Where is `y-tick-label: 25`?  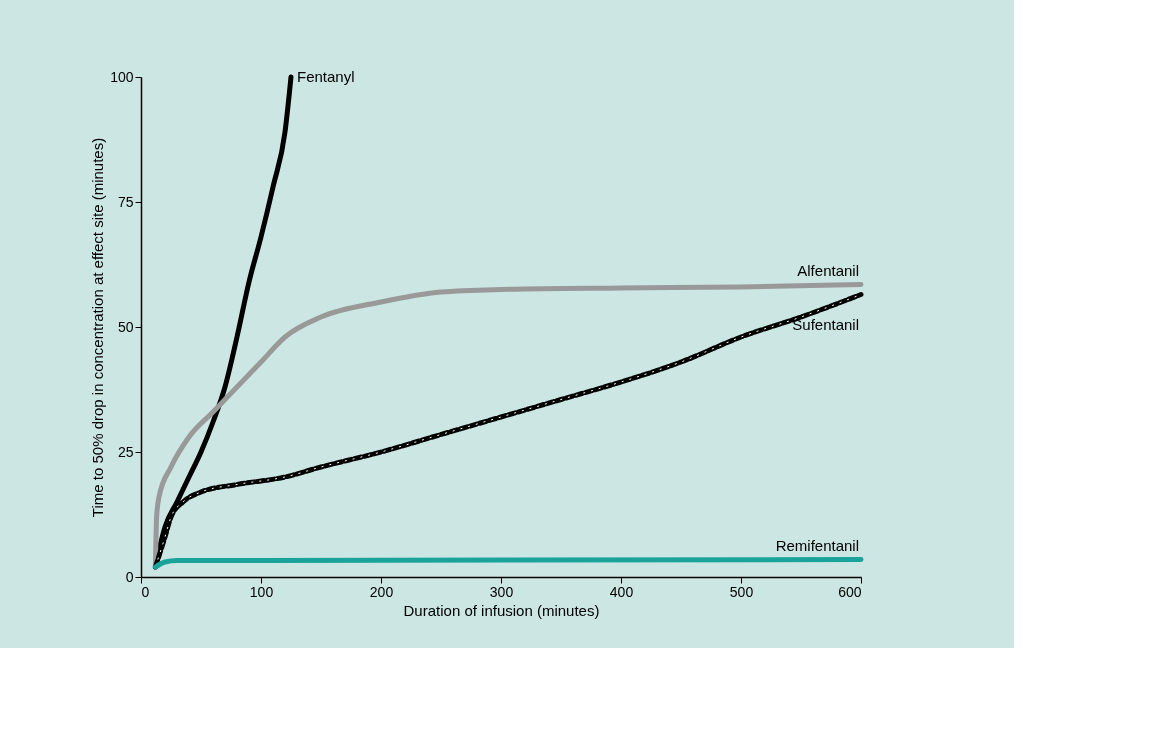 y-tick-label: 25 is located at coordinates (125, 451).